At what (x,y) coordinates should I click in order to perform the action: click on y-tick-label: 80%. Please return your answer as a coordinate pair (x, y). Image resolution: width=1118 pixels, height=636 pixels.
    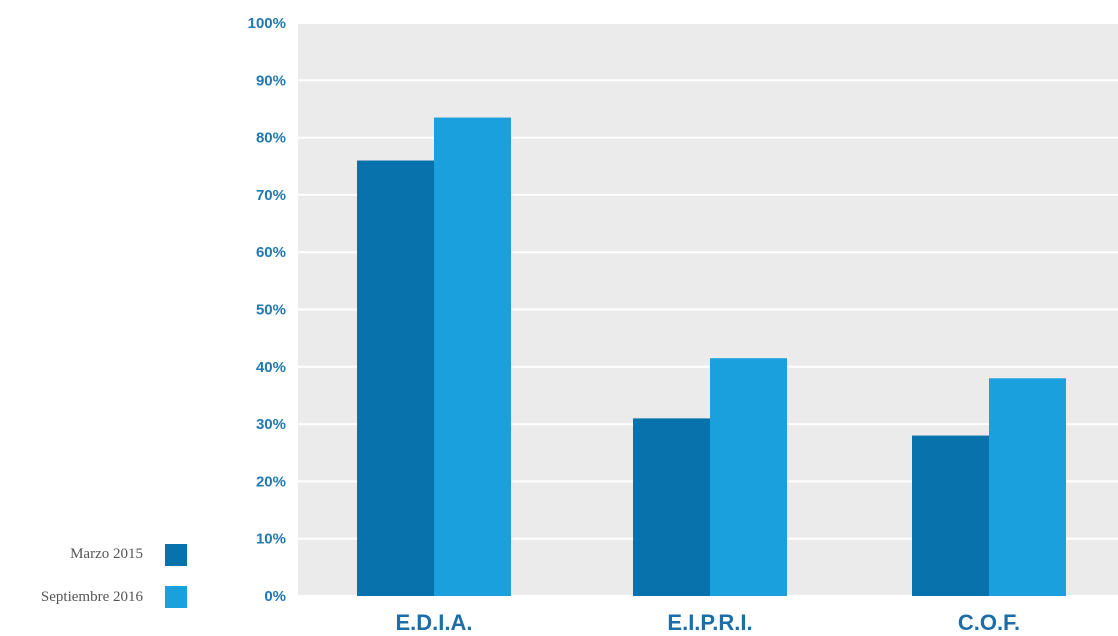
    Looking at the image, I should click on (271, 138).